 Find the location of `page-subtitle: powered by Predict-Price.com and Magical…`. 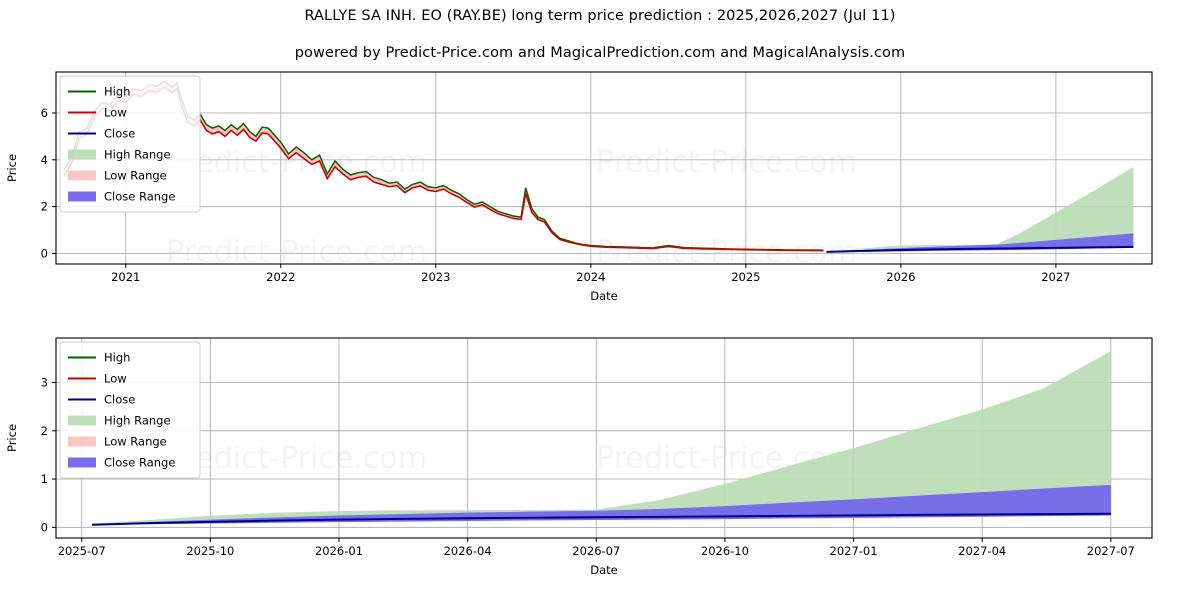

page-subtitle: powered by Predict-Price.com and Magical… is located at coordinates (600, 53).